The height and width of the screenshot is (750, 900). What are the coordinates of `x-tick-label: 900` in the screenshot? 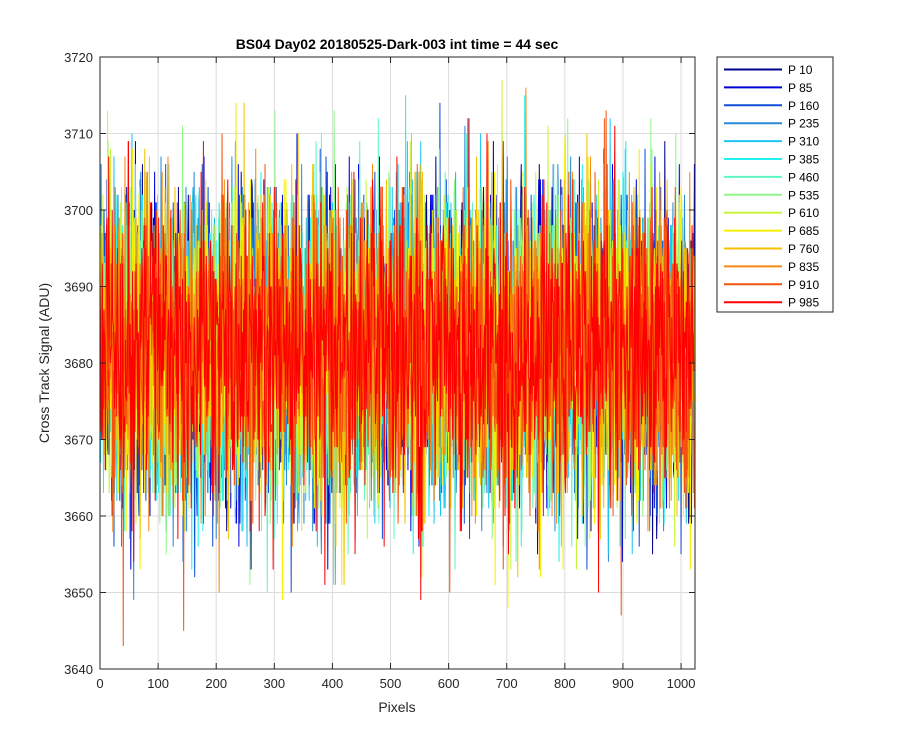 It's located at (623, 683).